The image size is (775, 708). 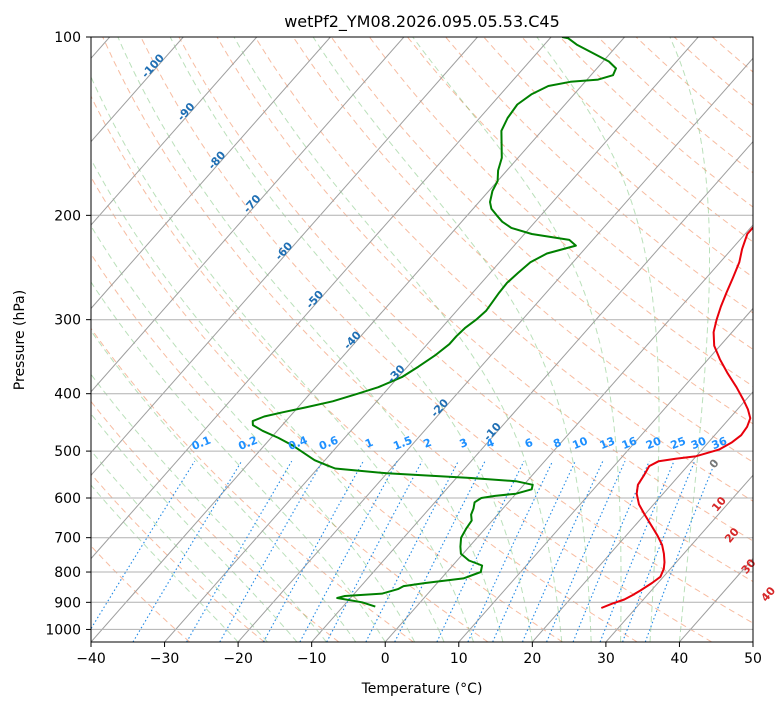 I want to click on mixing-ratio-label: 30, so click(x=698, y=443).